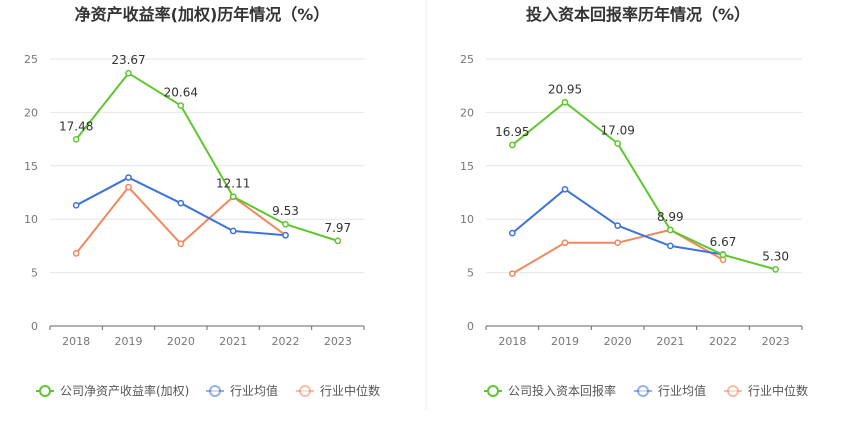  I want to click on data-label: 12.11, so click(233, 184).